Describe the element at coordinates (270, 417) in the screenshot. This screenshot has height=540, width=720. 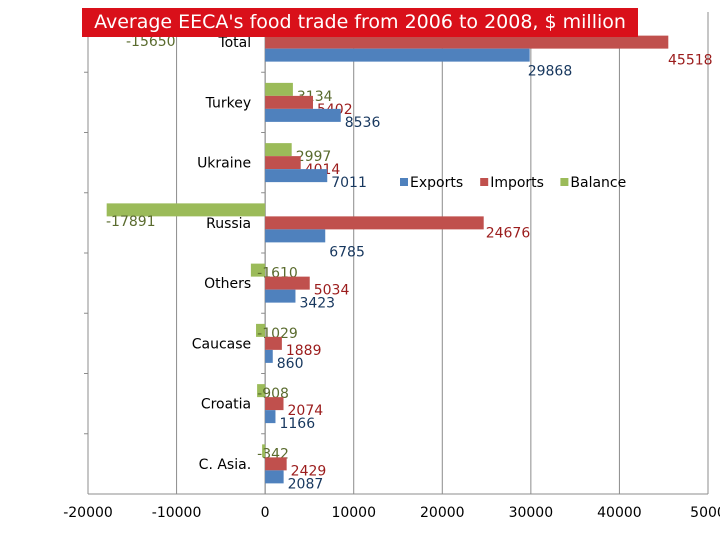
I see `bar-exports-croatia` at that location.